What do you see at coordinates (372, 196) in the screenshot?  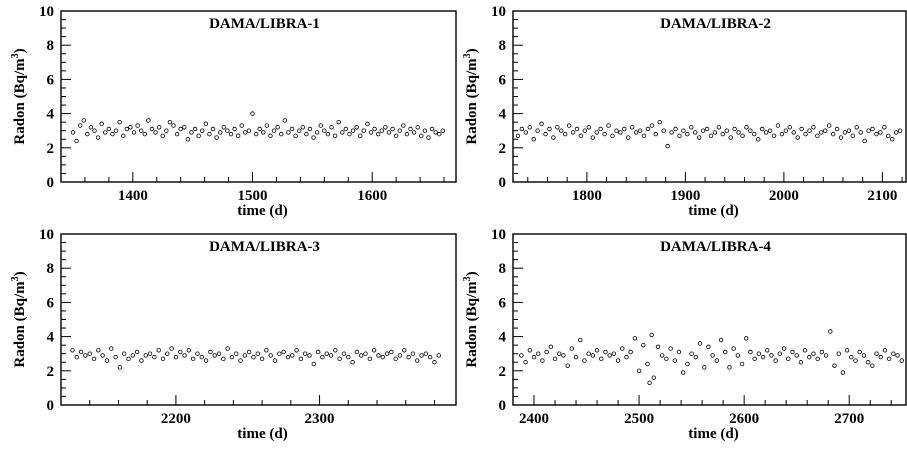 I see `x-tick-label: 1600` at bounding box center [372, 196].